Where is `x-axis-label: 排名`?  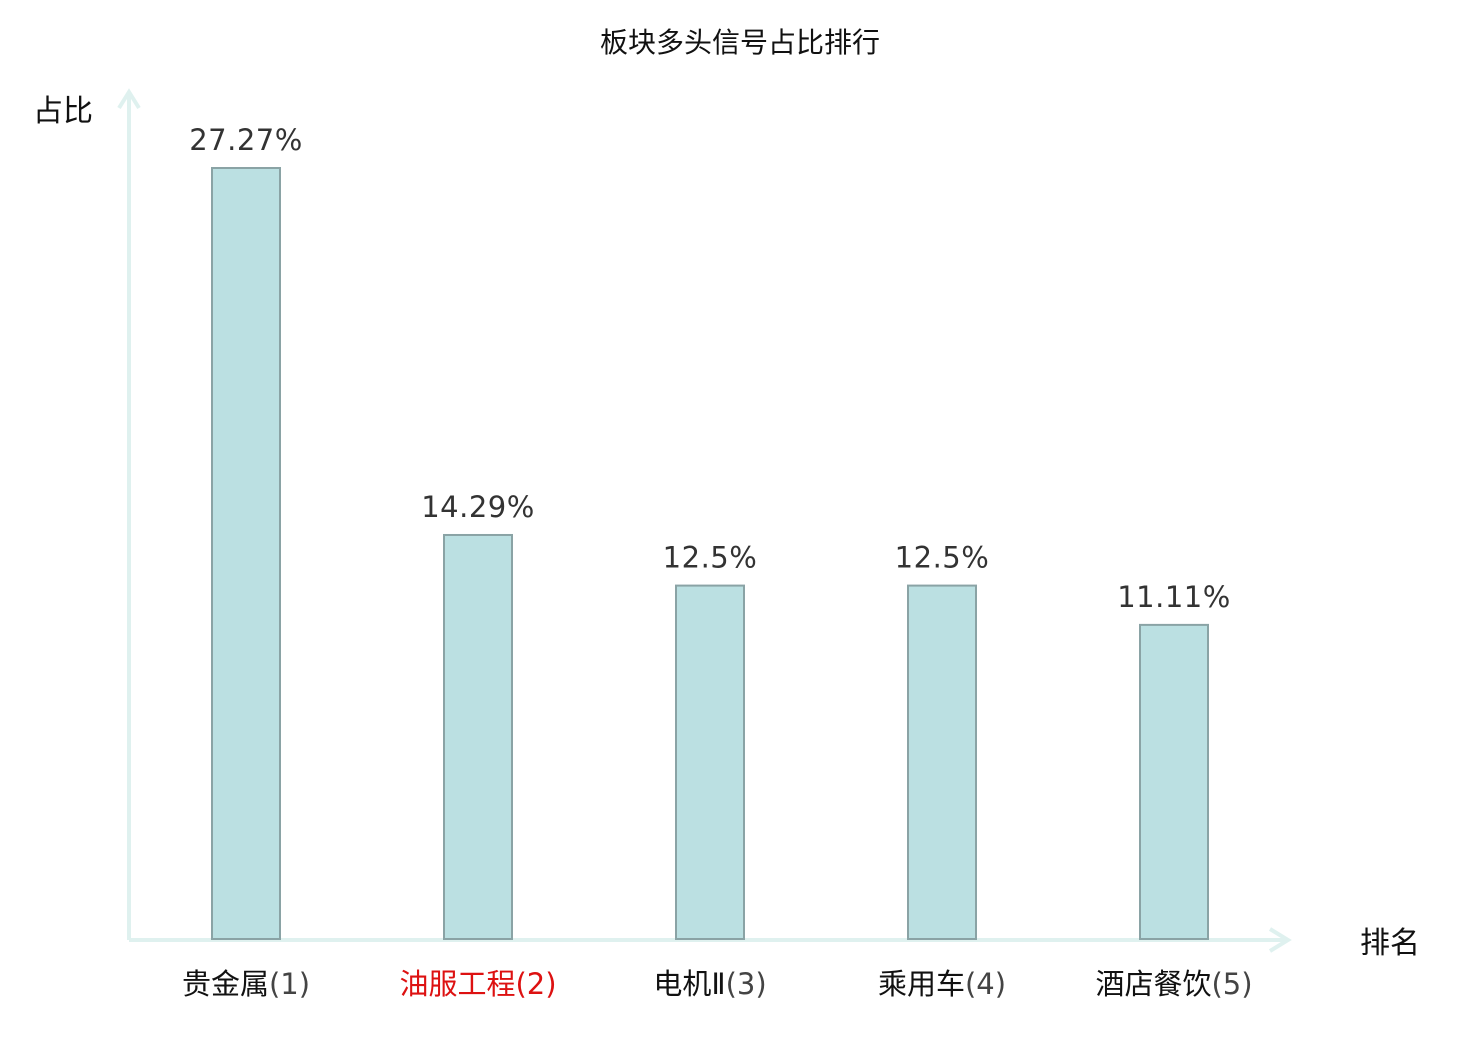
x-axis-label: 排名 is located at coordinates (1390, 943).